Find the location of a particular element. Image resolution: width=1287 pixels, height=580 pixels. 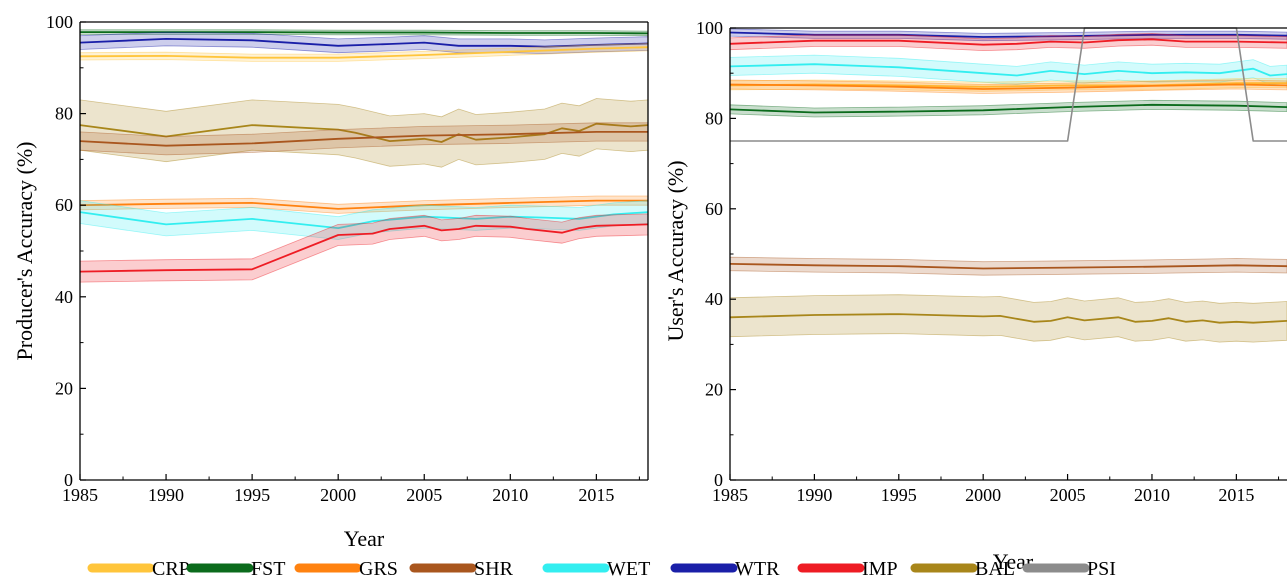

producer-x-tick-label: 2000 is located at coordinates (338, 495).